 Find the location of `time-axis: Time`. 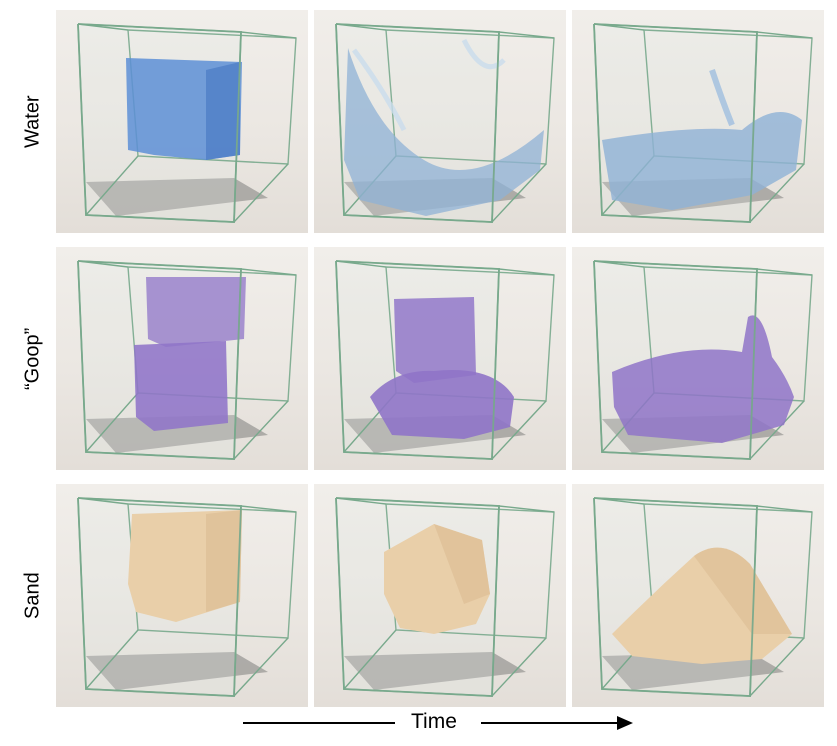

time-axis: Time is located at coordinates (438, 723).